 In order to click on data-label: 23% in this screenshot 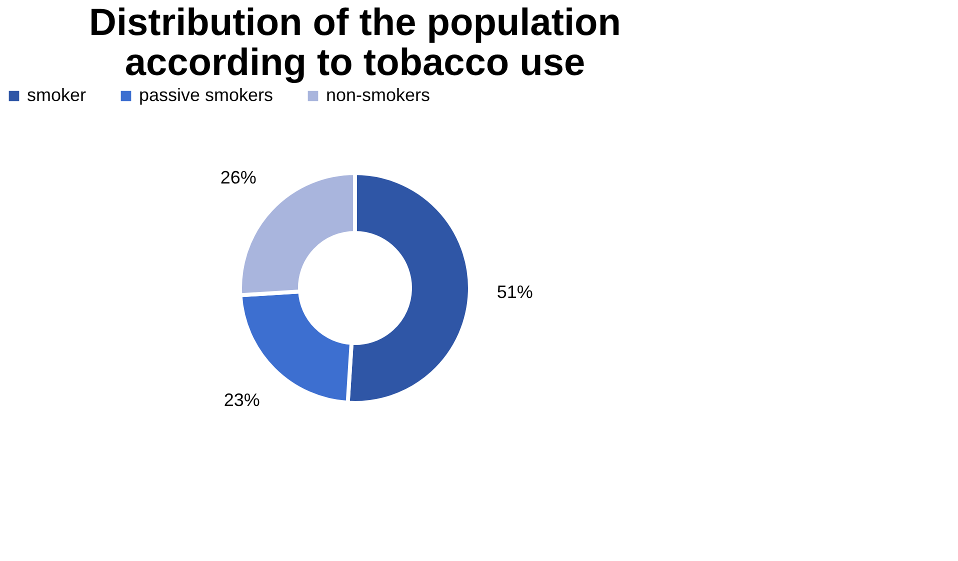, I will do `click(242, 400)`.